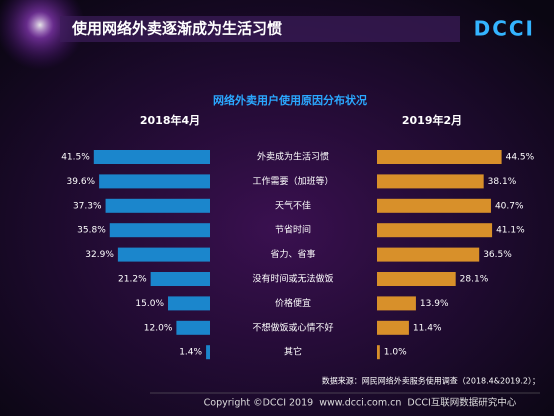 This screenshot has width=554, height=416. Describe the element at coordinates (497, 255) in the screenshot. I see `value-label: 36.5%` at that location.